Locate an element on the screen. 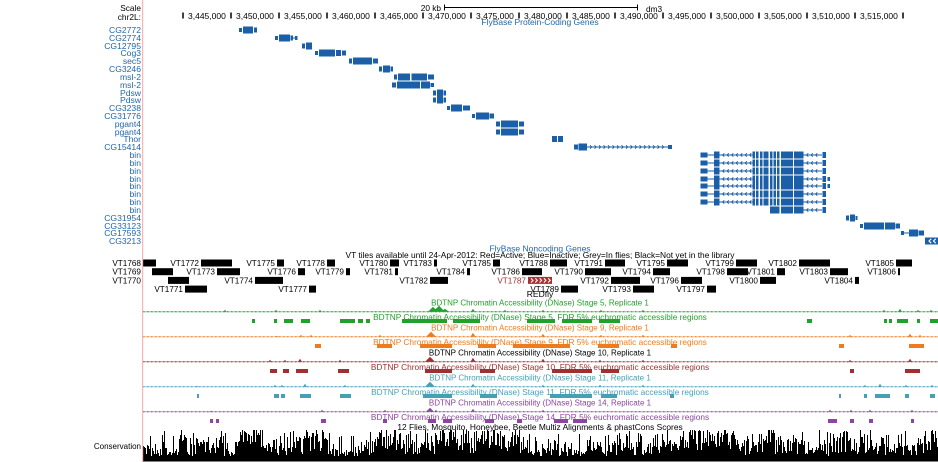 The image size is (938, 462). svg-text: VT1768 is located at coordinates (126, 263).